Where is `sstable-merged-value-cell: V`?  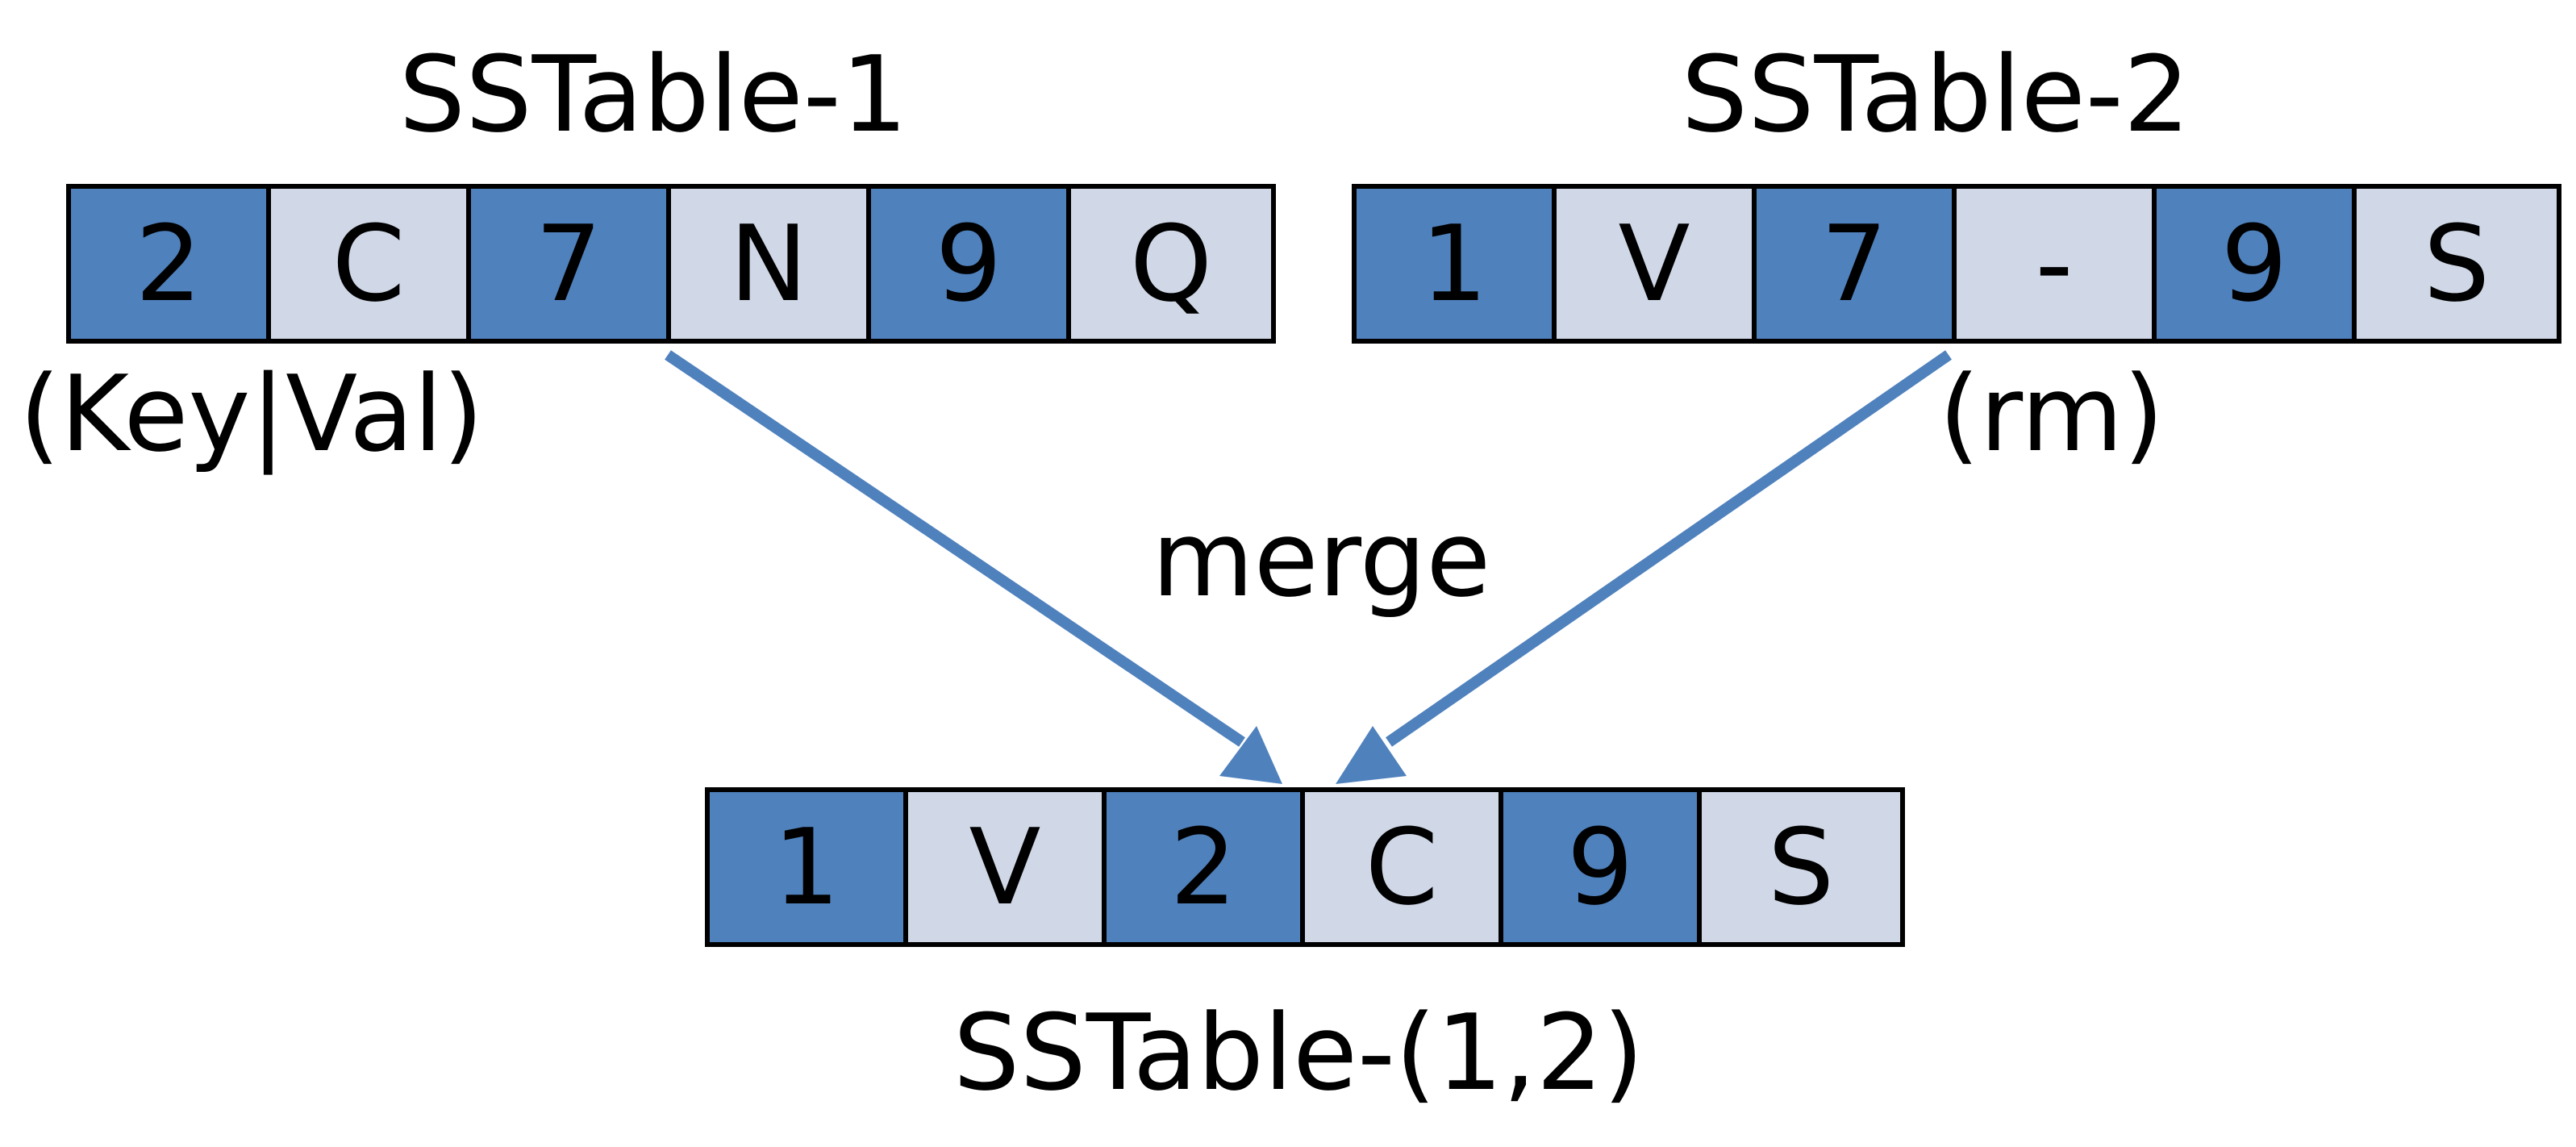
sstable-merged-value-cell: V is located at coordinates (1007, 867).